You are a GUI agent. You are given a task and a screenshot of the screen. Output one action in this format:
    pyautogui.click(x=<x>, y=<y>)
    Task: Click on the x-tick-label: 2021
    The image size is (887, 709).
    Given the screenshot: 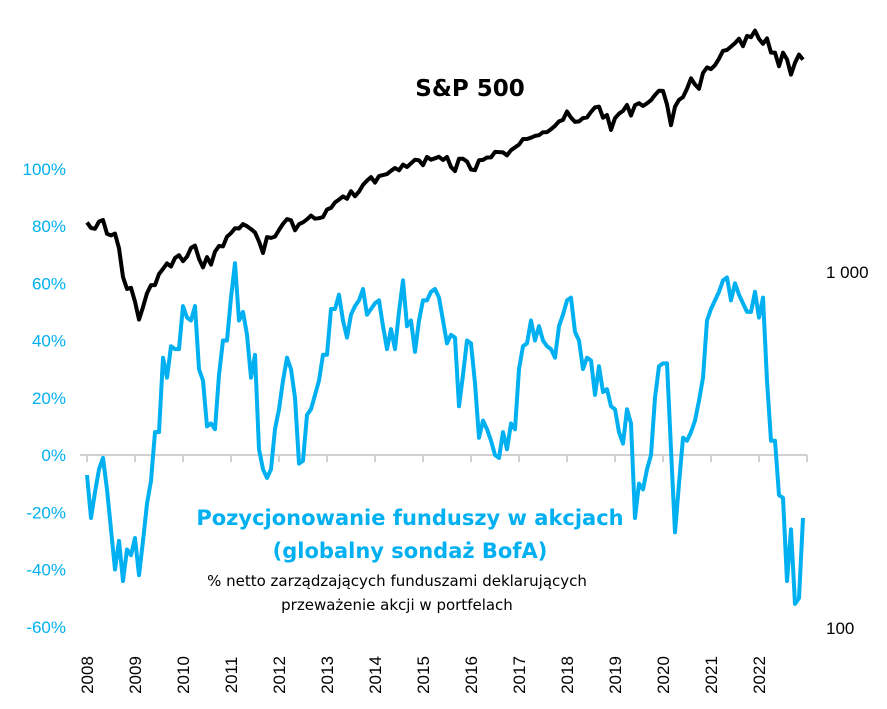 What is the action you would take?
    pyautogui.click(x=711, y=675)
    